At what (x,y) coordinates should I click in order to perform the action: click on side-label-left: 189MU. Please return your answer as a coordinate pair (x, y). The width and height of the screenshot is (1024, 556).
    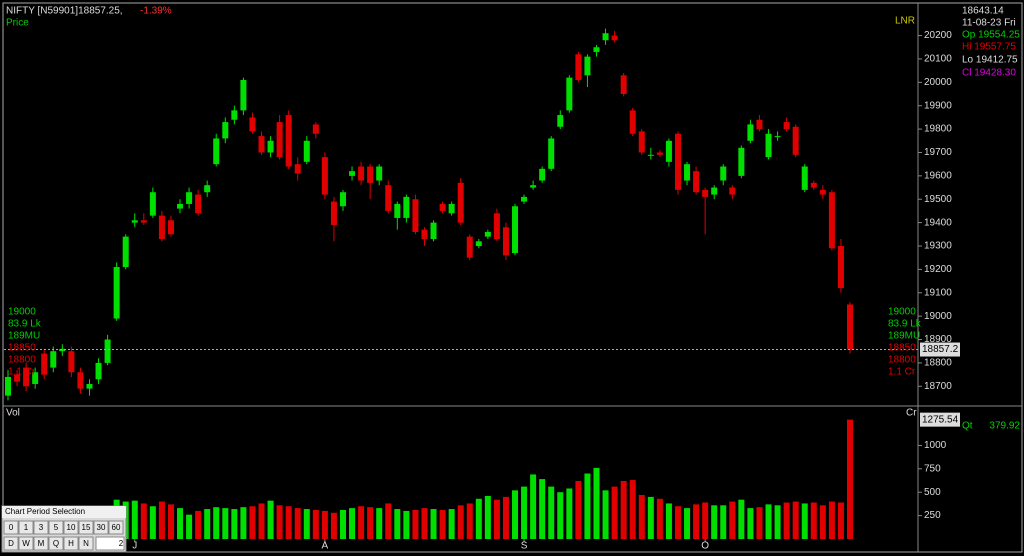
    Looking at the image, I should click on (24, 336).